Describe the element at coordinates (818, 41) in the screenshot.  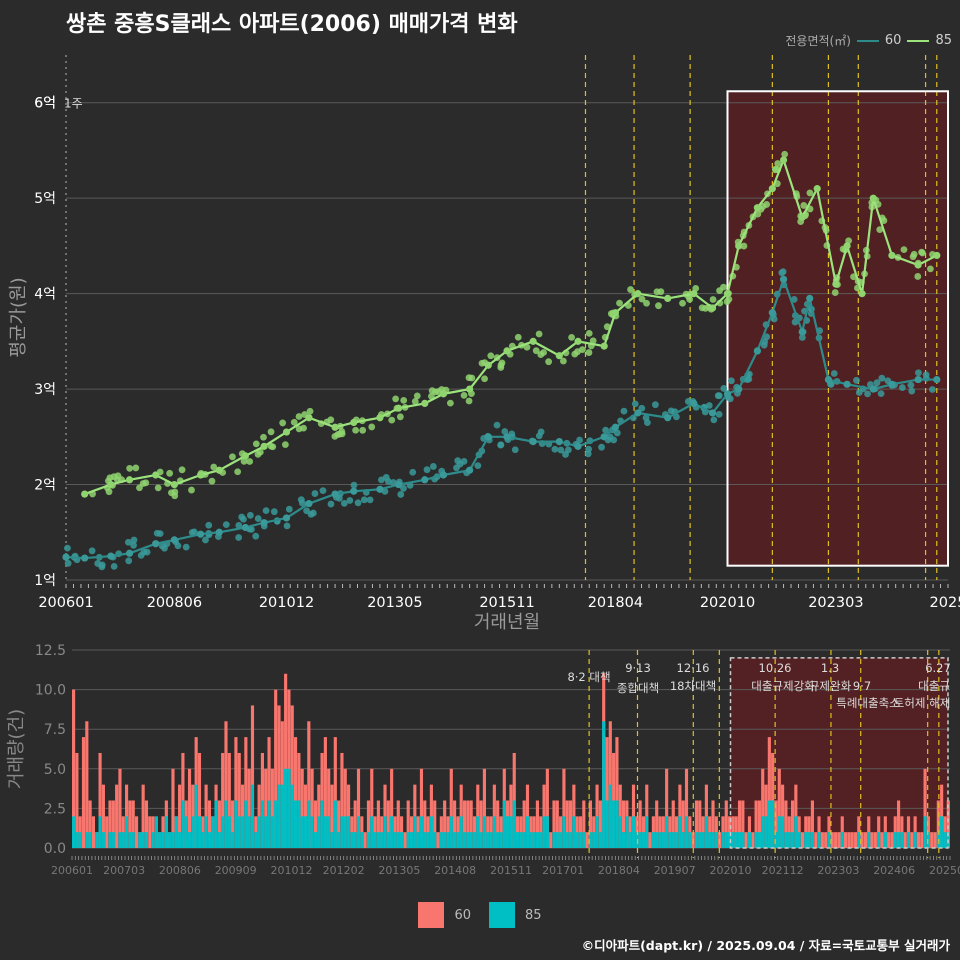
I see `legend-title: 전용면적(㎡)` at that location.